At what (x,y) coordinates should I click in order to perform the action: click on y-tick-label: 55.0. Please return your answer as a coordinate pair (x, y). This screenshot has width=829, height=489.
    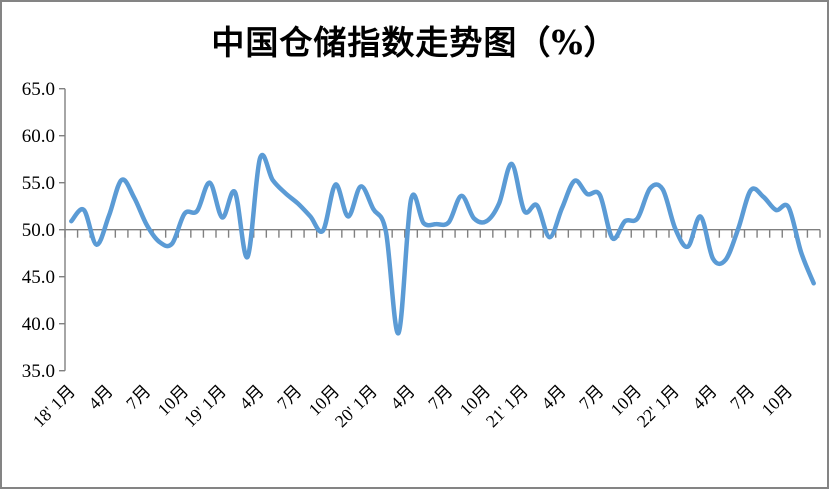
    Looking at the image, I should click on (38, 183).